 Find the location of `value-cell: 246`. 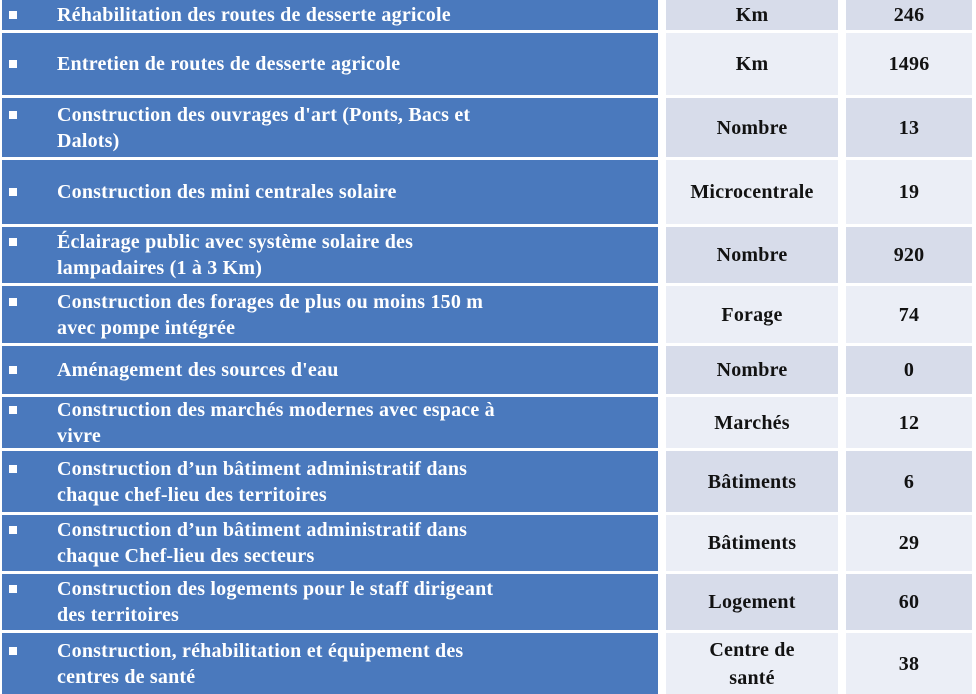

value-cell: 246 is located at coordinates (909, 15).